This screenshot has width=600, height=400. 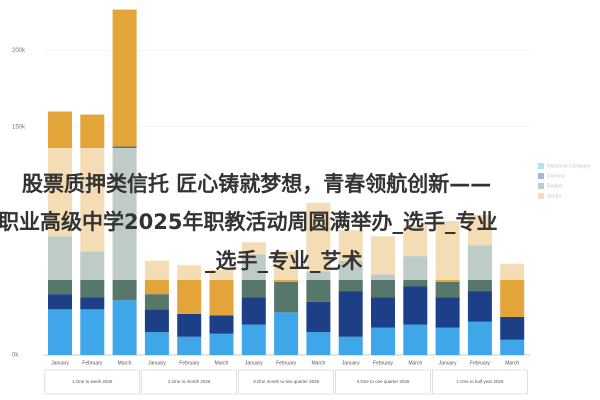 What do you see at coordinates (19, 51) in the screenshot?
I see `y-tick-label: 200k` at bounding box center [19, 51].